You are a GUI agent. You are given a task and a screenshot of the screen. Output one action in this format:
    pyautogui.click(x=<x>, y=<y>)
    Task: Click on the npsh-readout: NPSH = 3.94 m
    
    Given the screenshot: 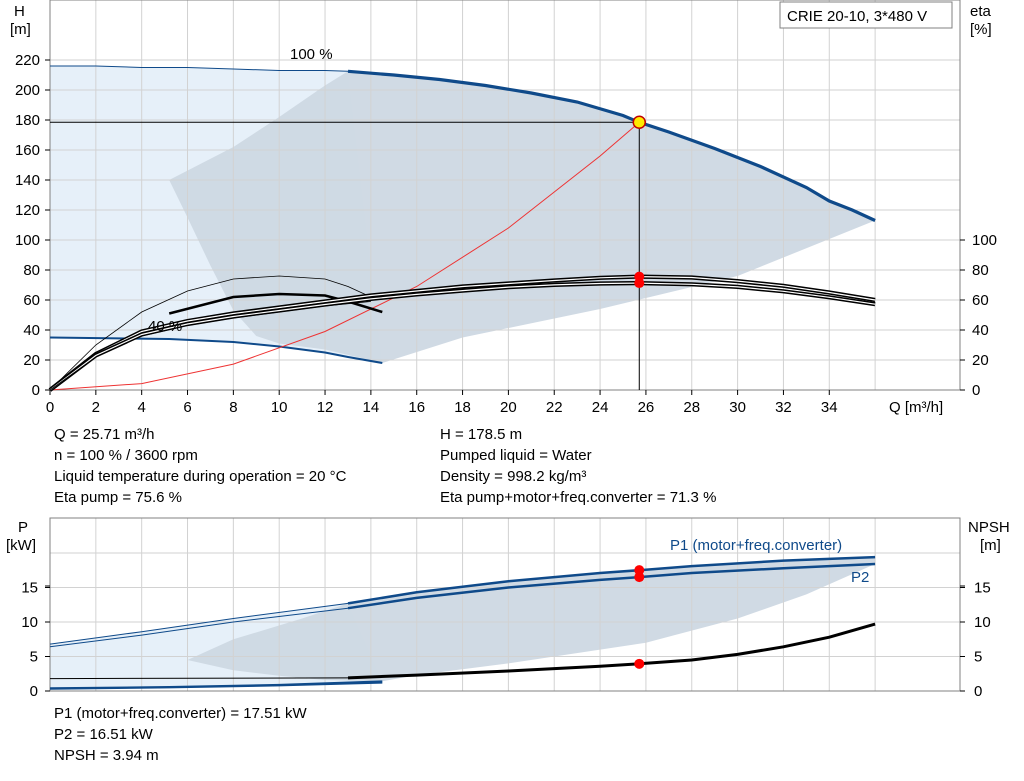 What is the action you would take?
    pyautogui.click(x=106, y=755)
    